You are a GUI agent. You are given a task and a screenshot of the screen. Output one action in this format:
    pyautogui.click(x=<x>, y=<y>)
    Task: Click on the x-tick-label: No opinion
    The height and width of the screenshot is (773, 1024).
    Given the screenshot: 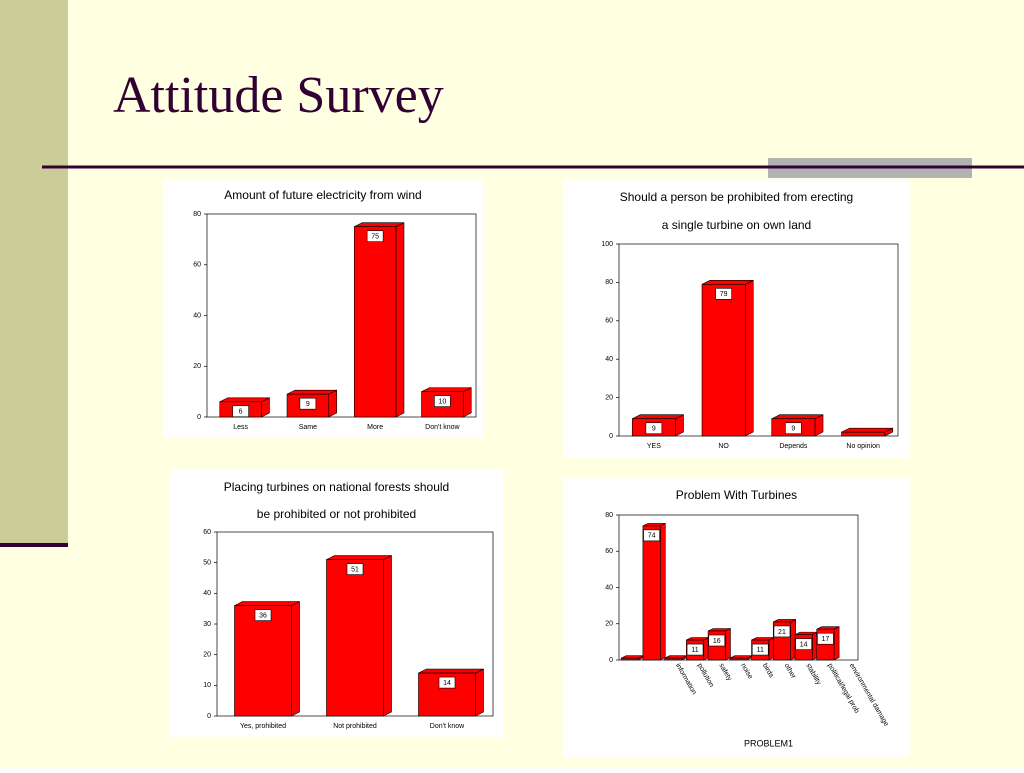 What is the action you would take?
    pyautogui.click(x=863, y=446)
    